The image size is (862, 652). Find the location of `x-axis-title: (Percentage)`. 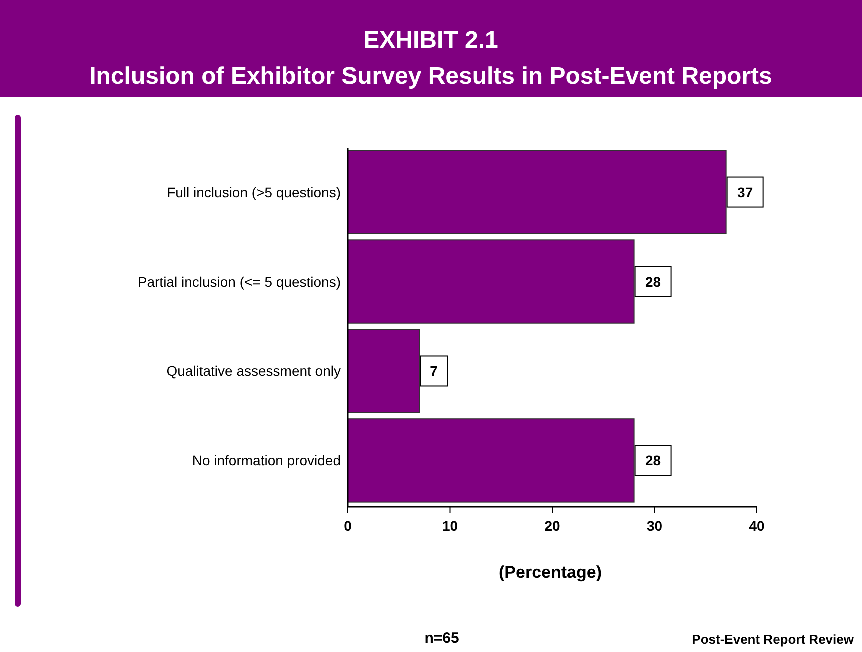

x-axis-title: (Percentage) is located at coordinates (550, 572).